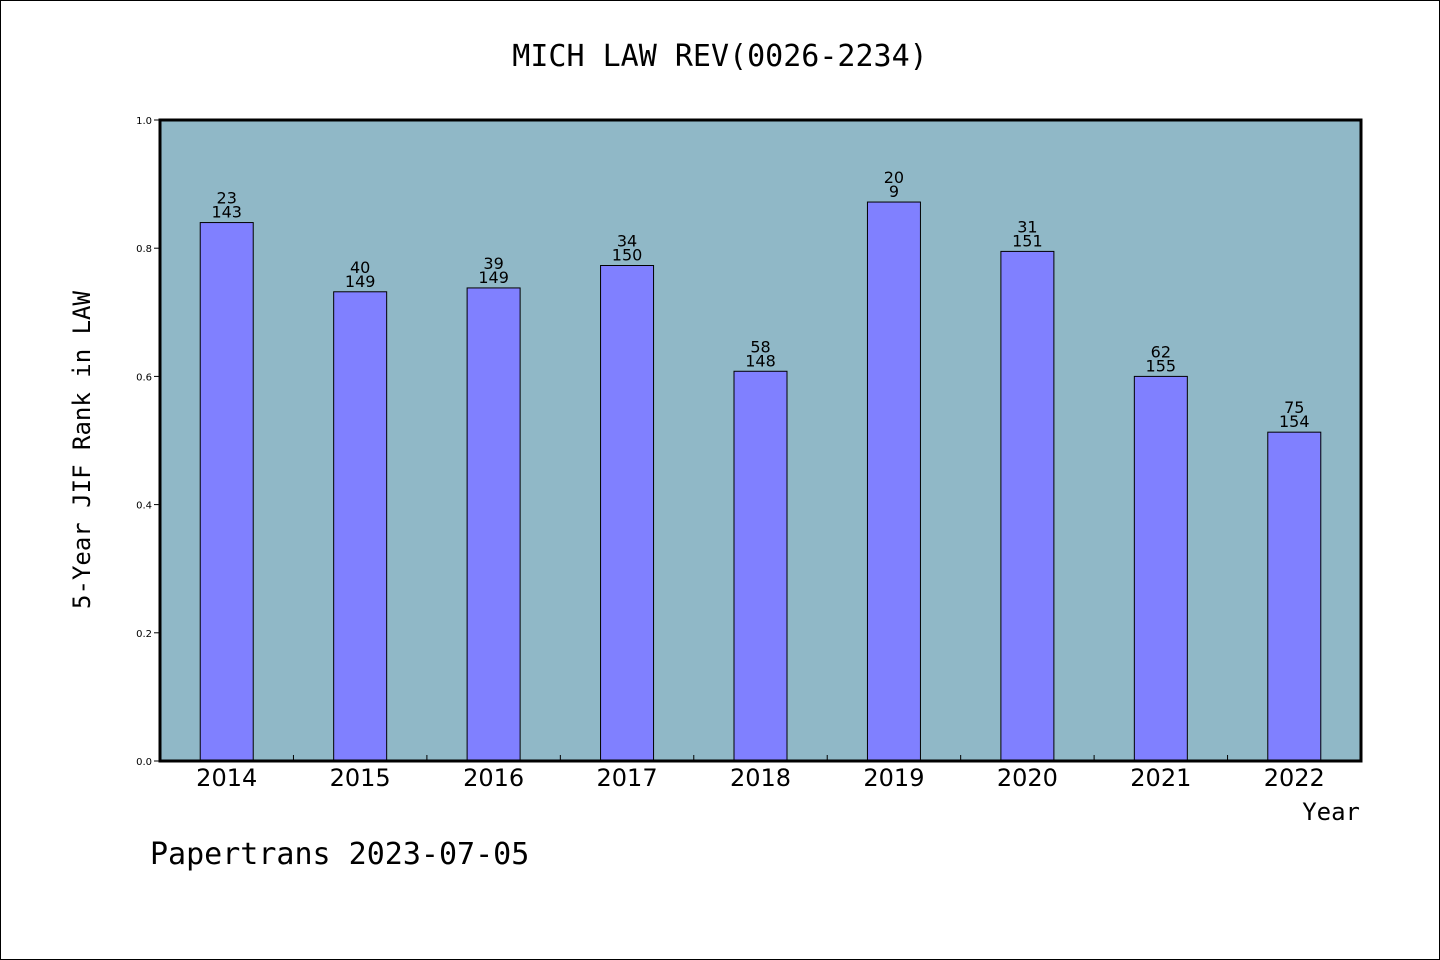 This screenshot has width=1440, height=960. What do you see at coordinates (1294, 778) in the screenshot?
I see `x-tick-label-2022: 2022` at bounding box center [1294, 778].